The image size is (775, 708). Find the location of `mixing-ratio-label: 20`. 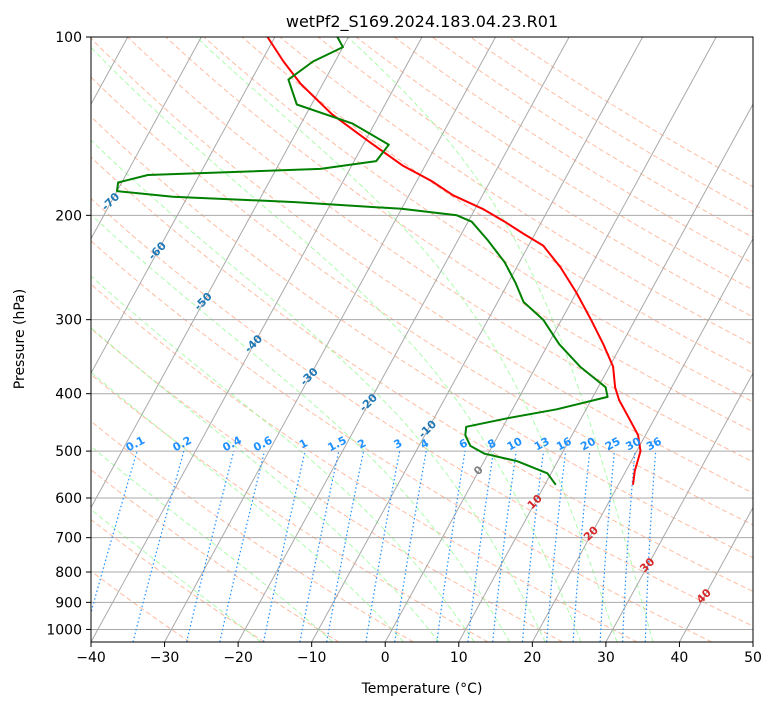

mixing-ratio-label: 20 is located at coordinates (588, 444).